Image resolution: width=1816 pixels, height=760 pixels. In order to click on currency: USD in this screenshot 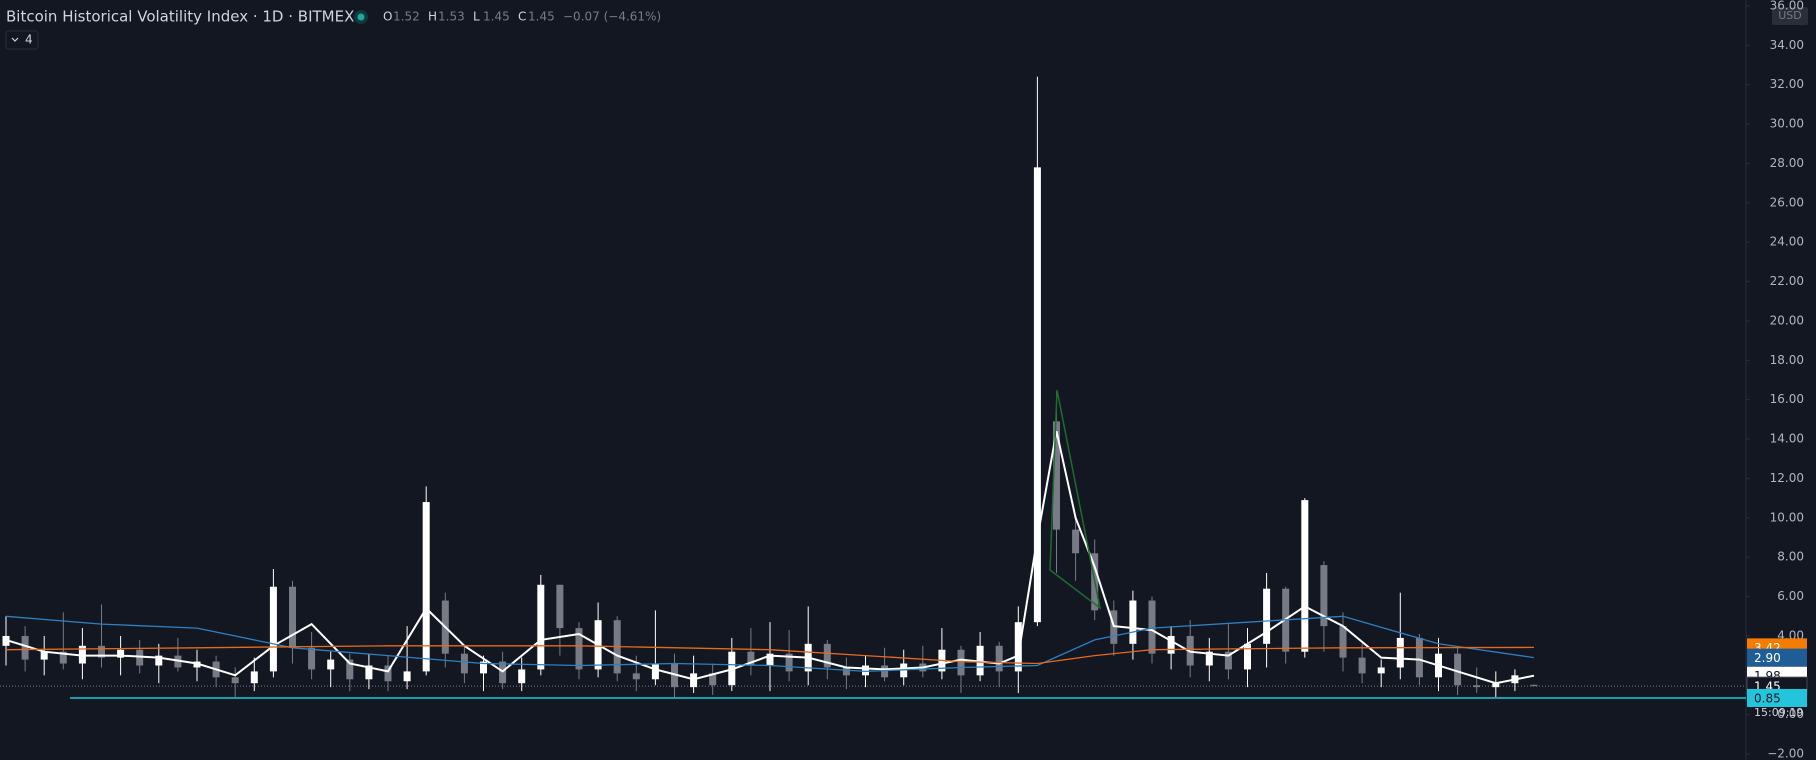, I will do `click(1790, 15)`.